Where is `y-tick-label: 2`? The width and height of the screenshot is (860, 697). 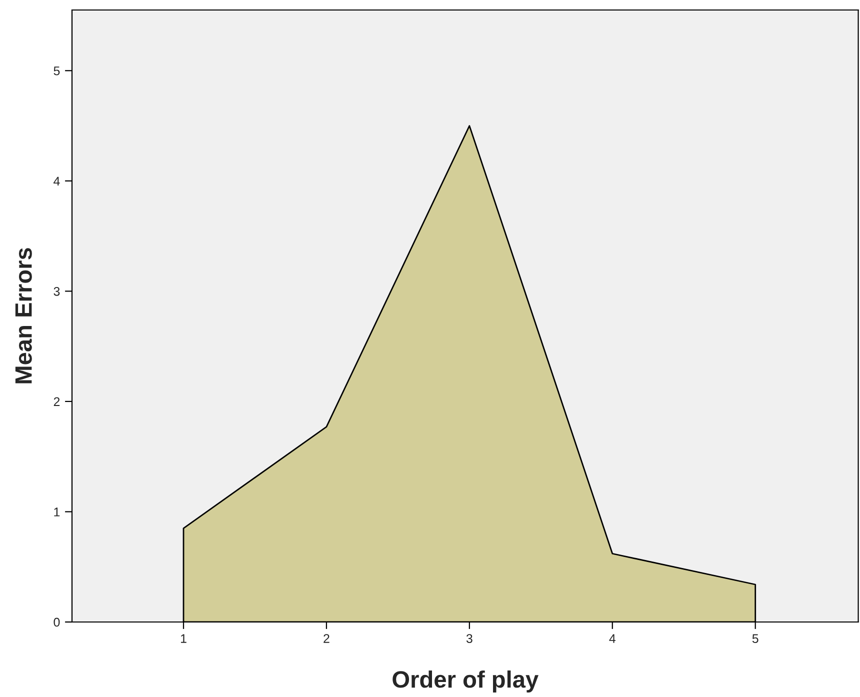 y-tick-label: 2 is located at coordinates (57, 401).